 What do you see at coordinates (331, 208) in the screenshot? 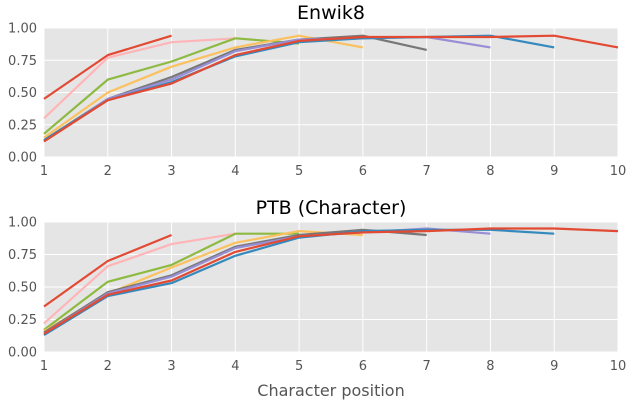
I see `panel-title: PTB (Character)` at bounding box center [331, 208].